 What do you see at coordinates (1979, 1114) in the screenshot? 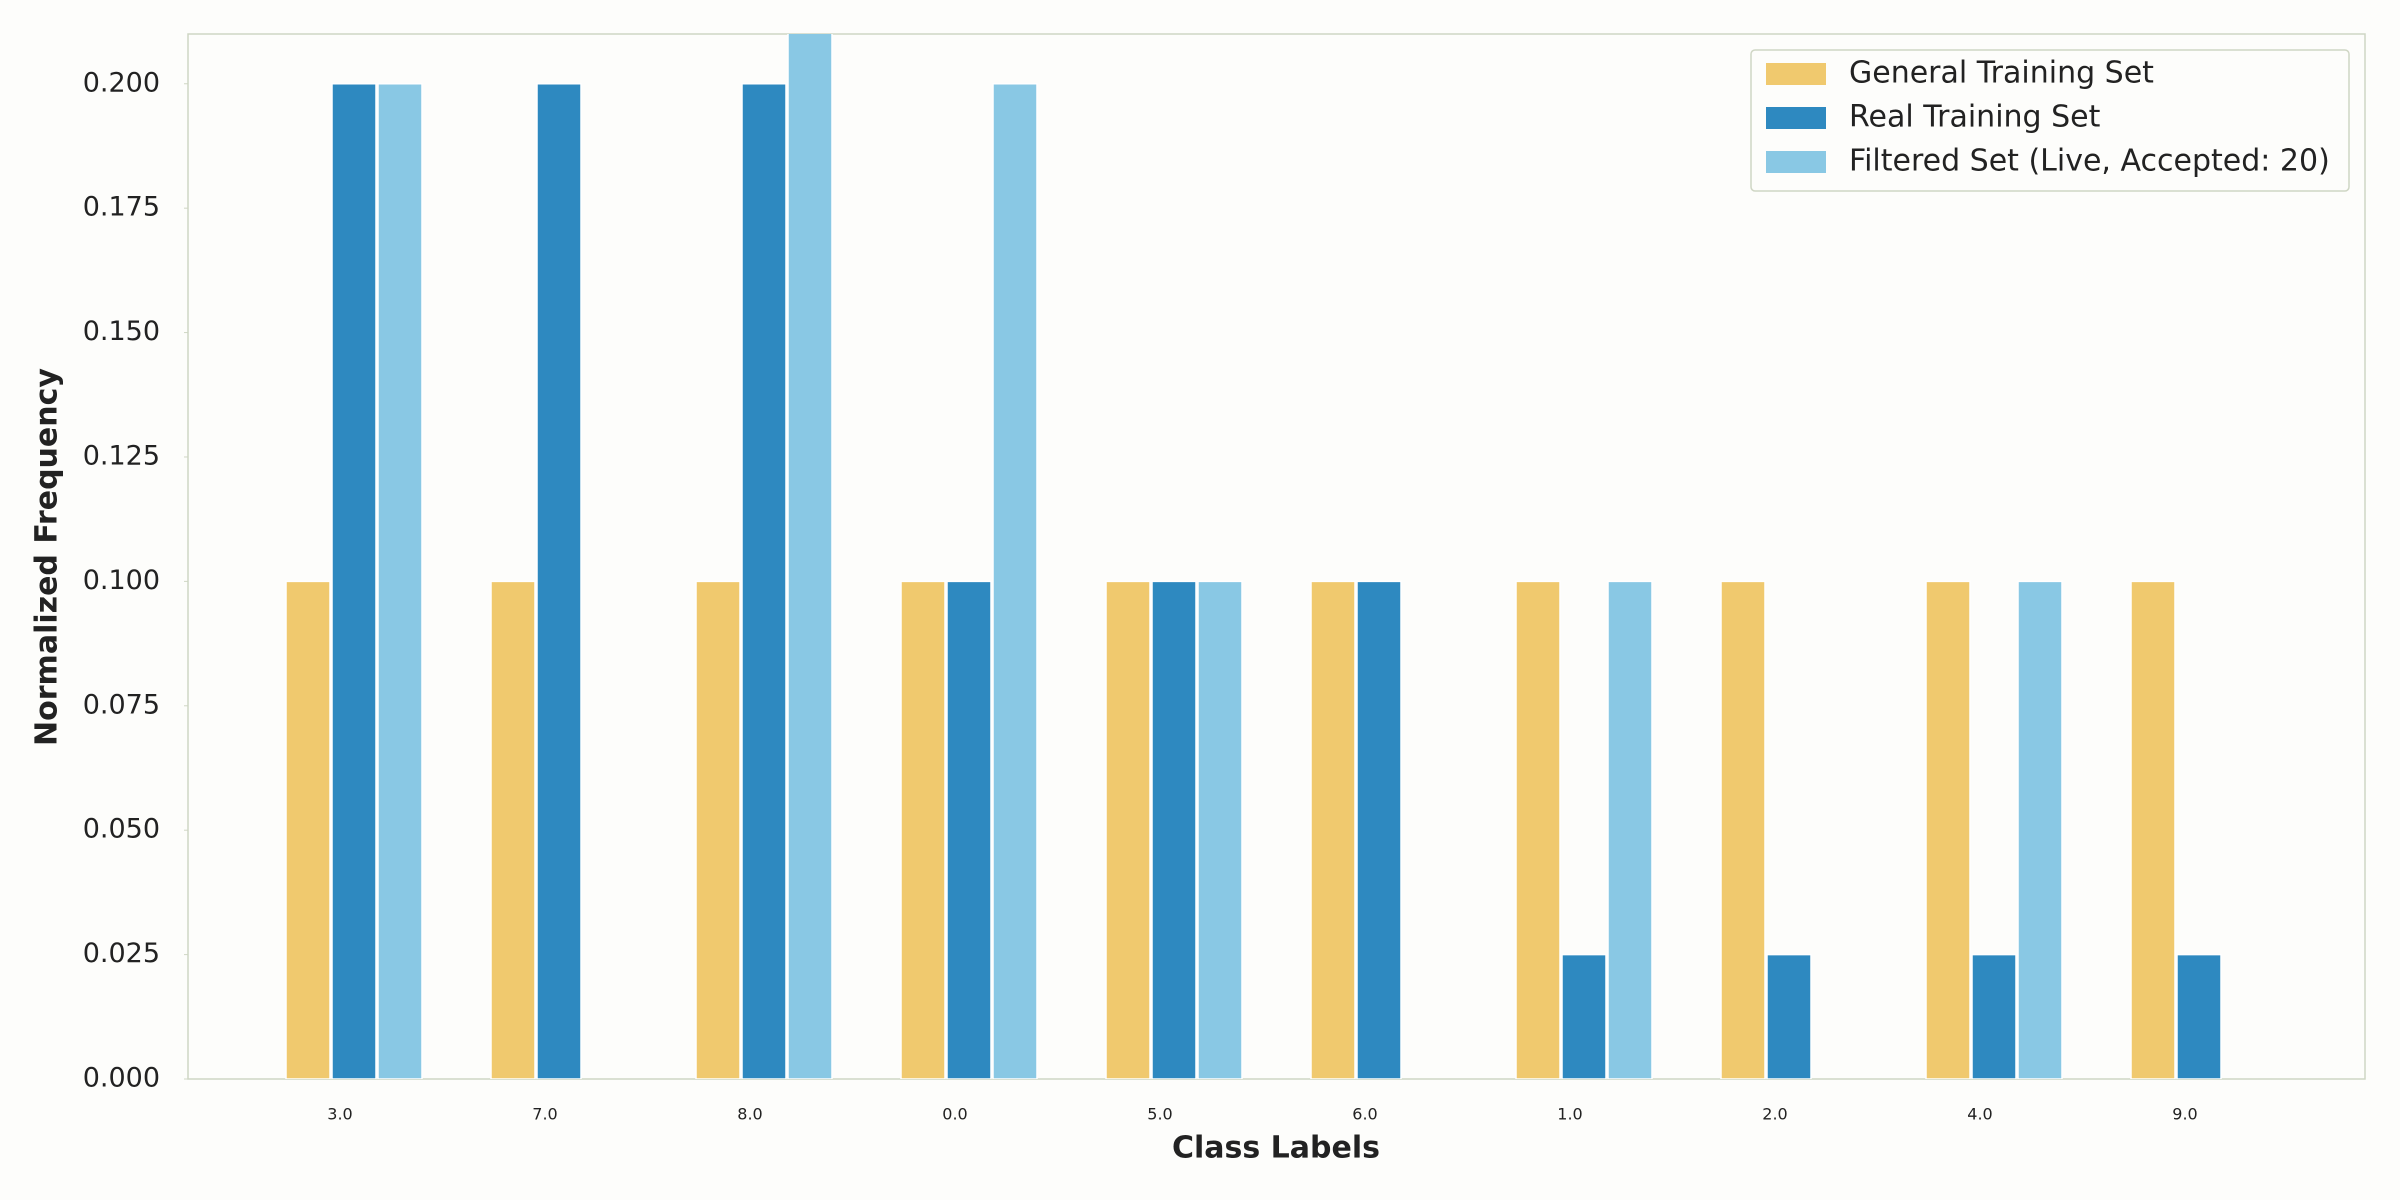
I see `x-tick-label: 4.0` at bounding box center [1979, 1114].